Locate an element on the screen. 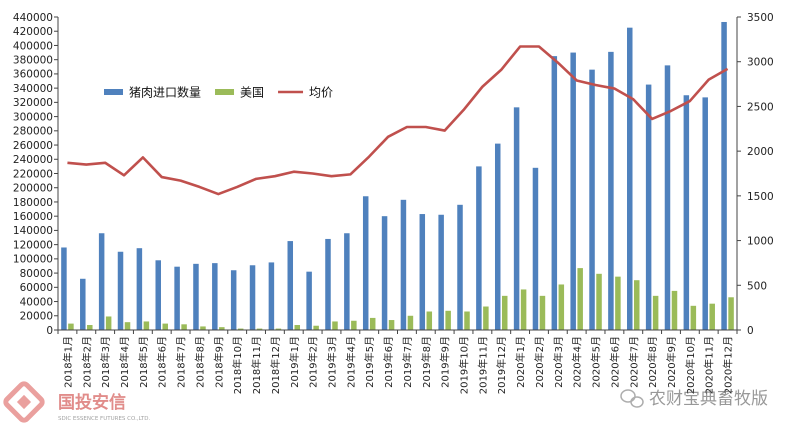 This screenshot has width=795, height=431. y-left-tick-label: 240000 is located at coordinates (33, 160).